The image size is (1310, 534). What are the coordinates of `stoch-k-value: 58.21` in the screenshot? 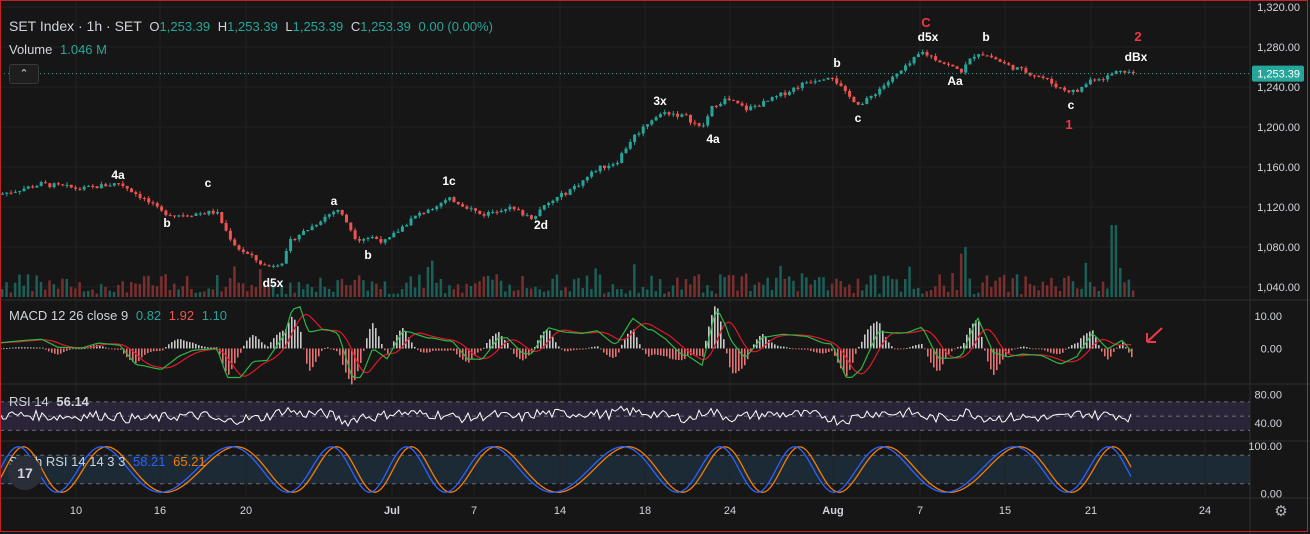 It's located at (149, 461).